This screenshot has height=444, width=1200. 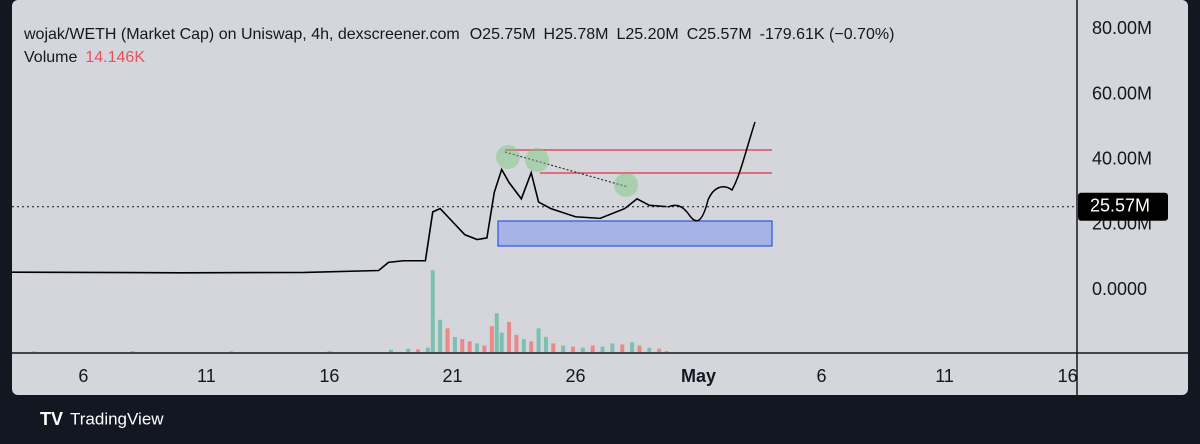 What do you see at coordinates (51, 419) in the screenshot?
I see `brand-logo: TV` at bounding box center [51, 419].